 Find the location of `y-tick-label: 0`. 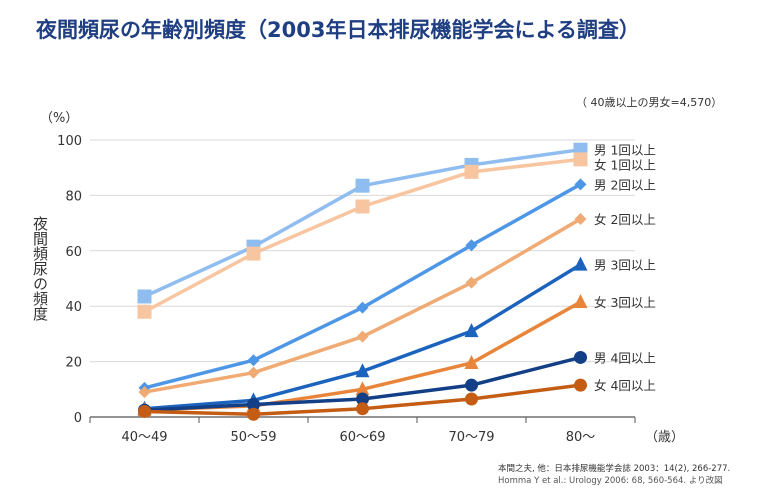

y-tick-label: 0 is located at coordinates (78, 418).